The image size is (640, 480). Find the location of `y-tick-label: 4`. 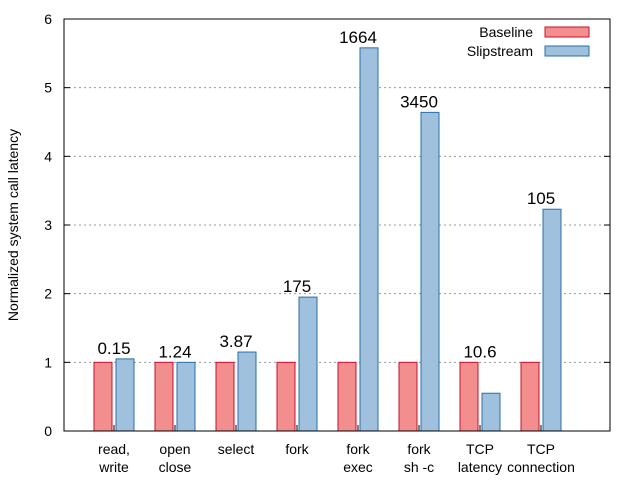

y-tick-label: 4 is located at coordinates (48, 156).